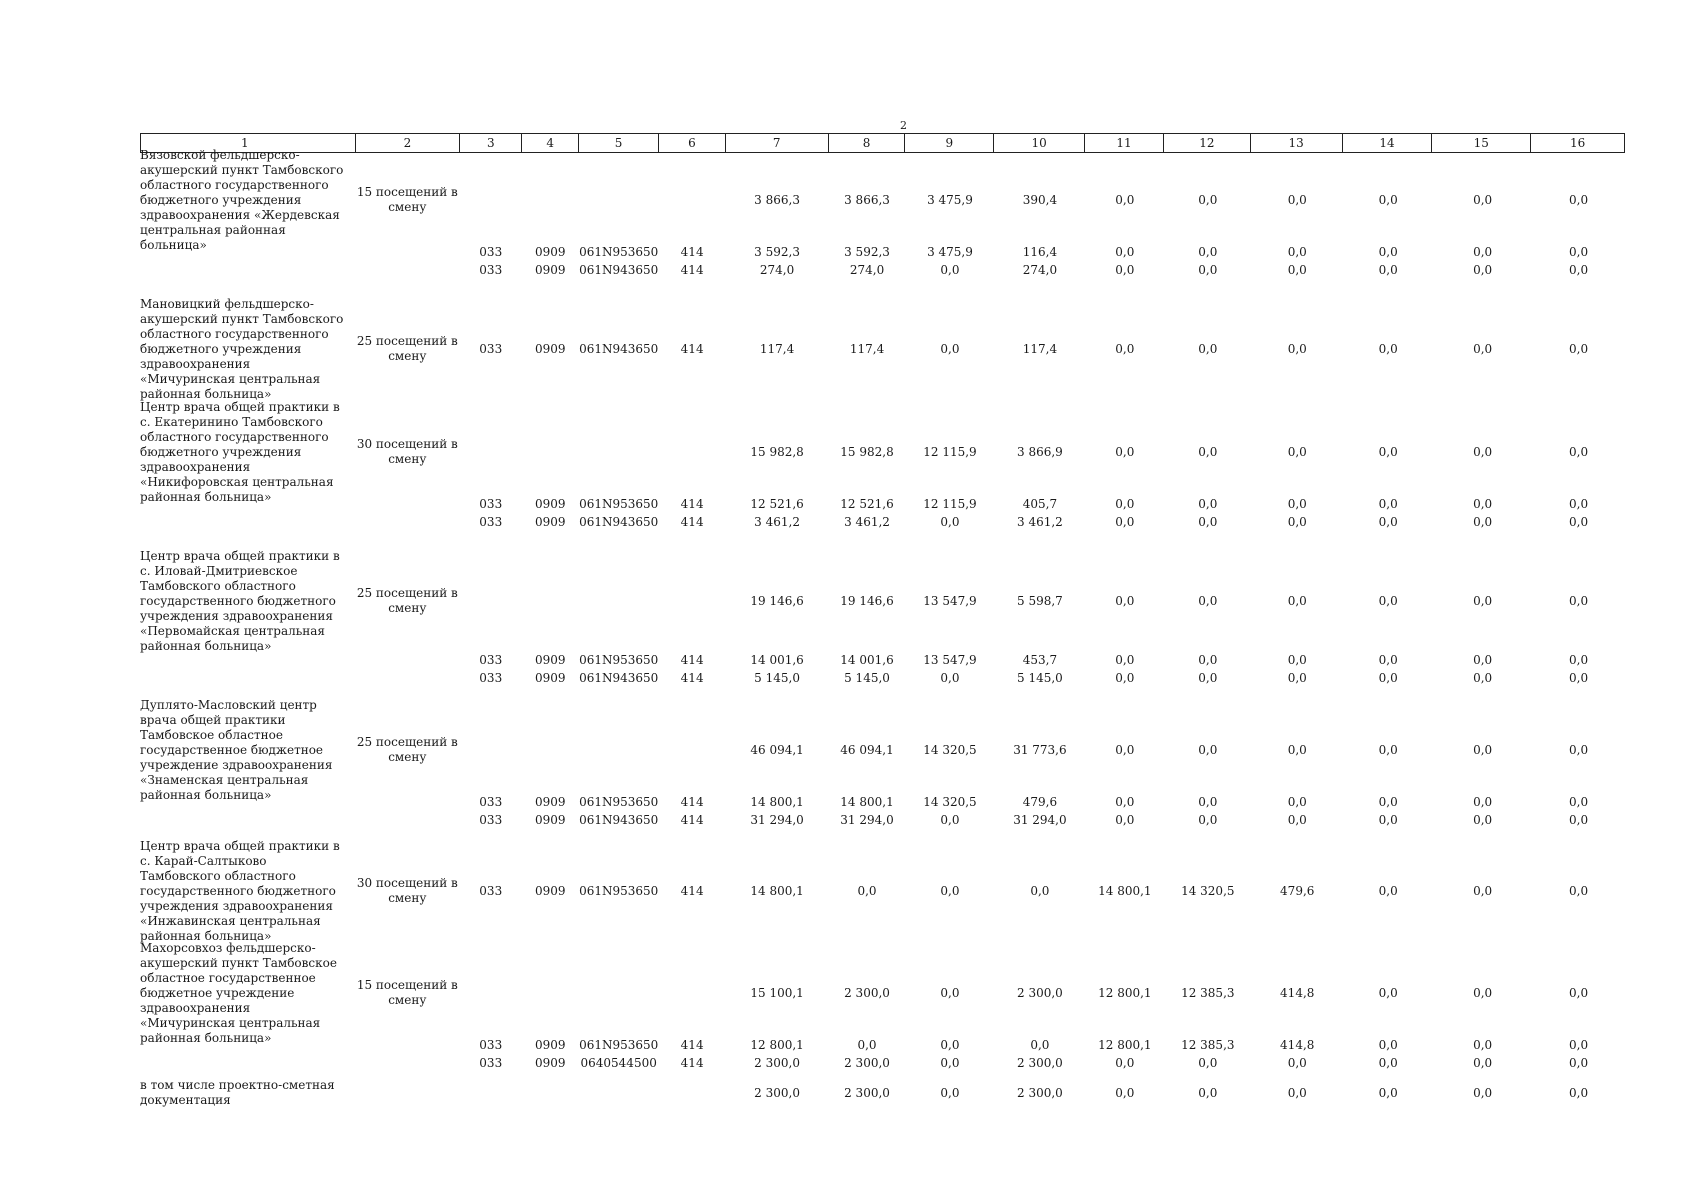  I want to click on table-cell: 3 475,9, so click(950, 199).